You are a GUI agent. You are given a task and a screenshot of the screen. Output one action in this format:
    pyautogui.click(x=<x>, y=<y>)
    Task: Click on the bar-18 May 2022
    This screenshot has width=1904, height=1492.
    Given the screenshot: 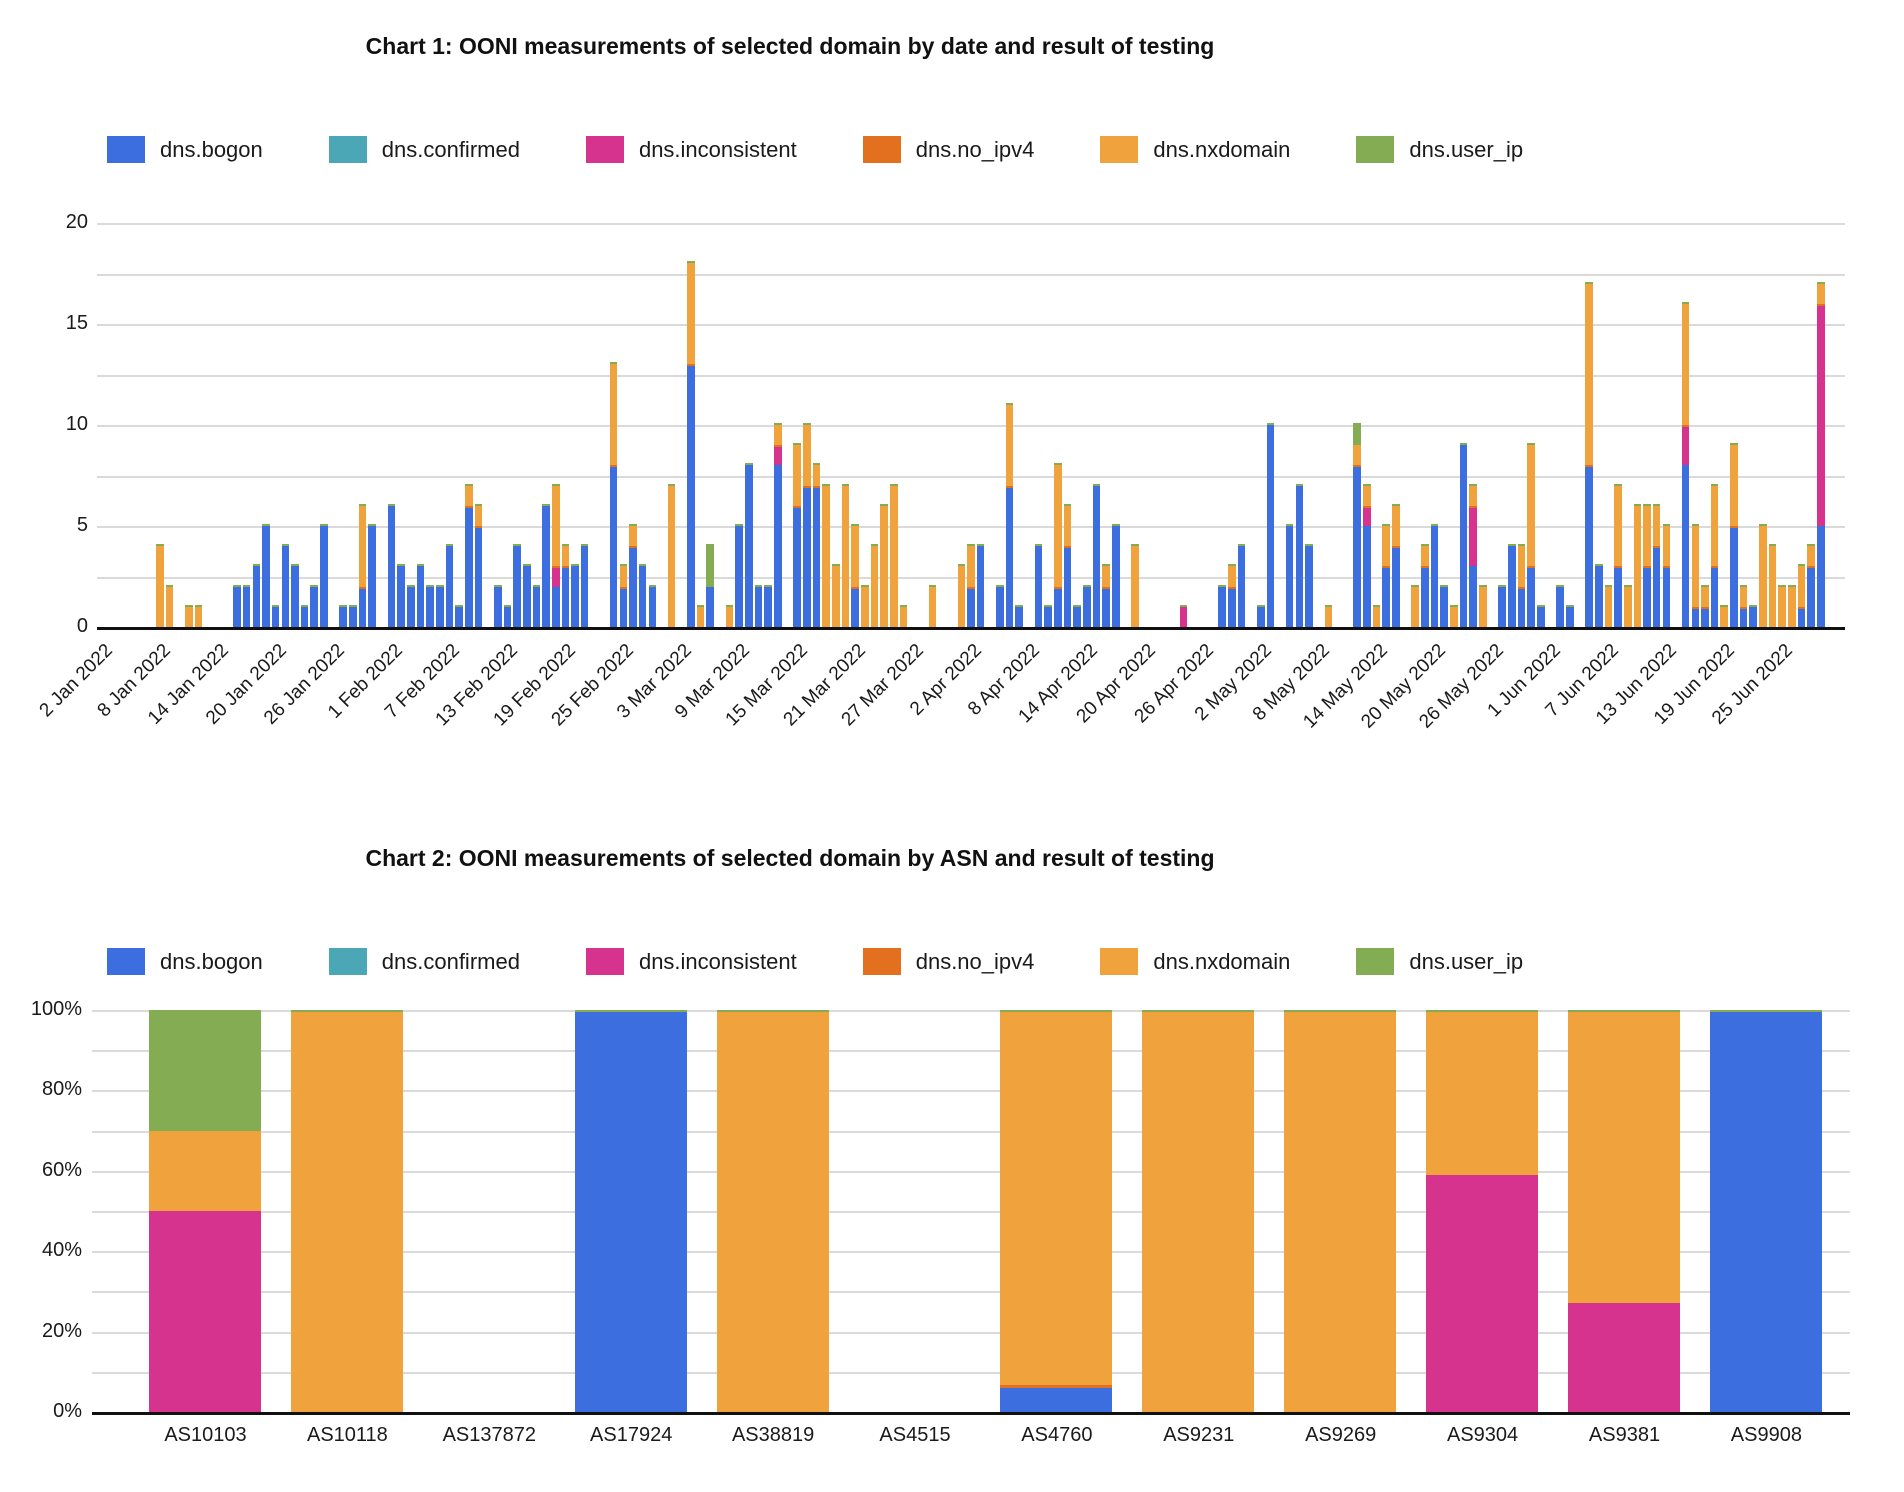 What is the action you would take?
    pyautogui.click(x=1415, y=605)
    